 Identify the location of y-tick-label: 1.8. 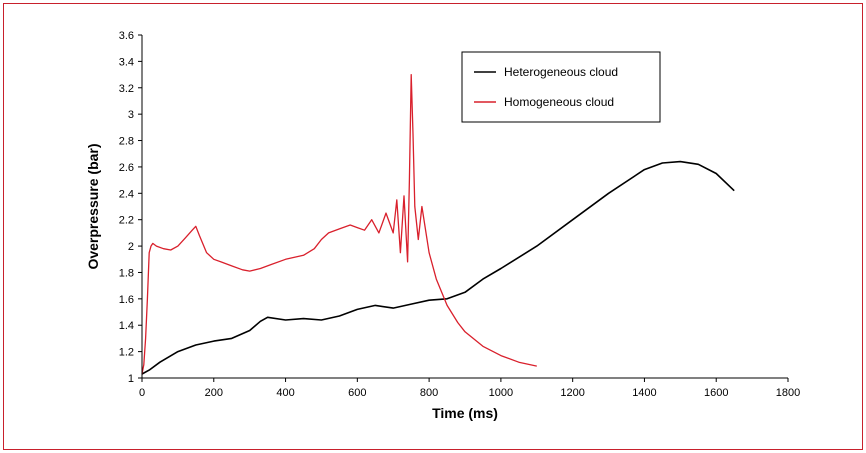
(126, 273).